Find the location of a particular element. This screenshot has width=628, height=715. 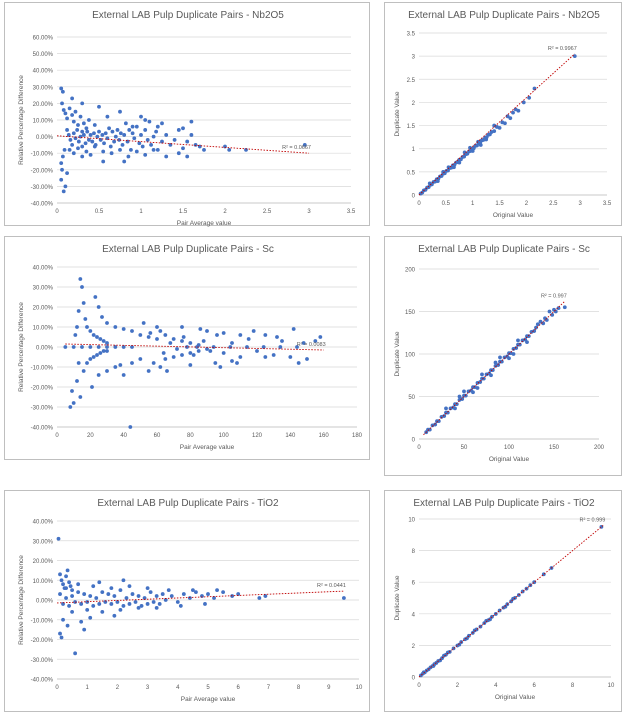

chart3-ytick-label: 100 is located at coordinates (410, 356).